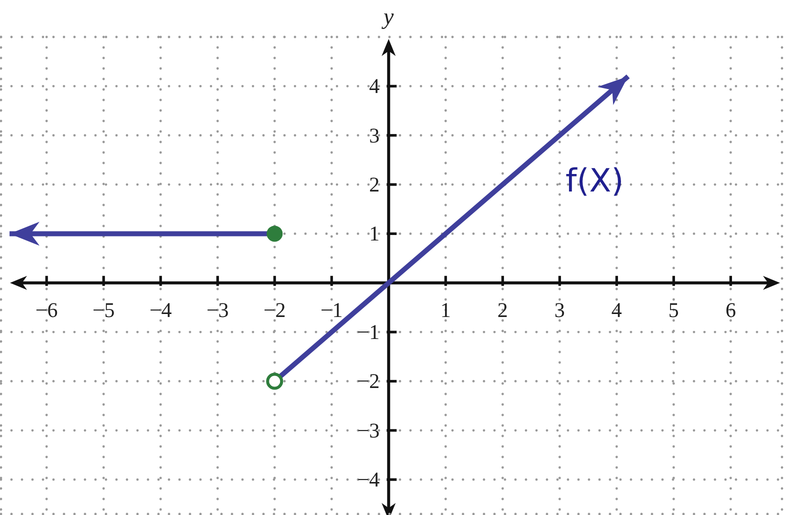 Image resolution: width=794 pixels, height=515 pixels. Describe the element at coordinates (374, 184) in the screenshot. I see `y-tick-label: 2` at that location.